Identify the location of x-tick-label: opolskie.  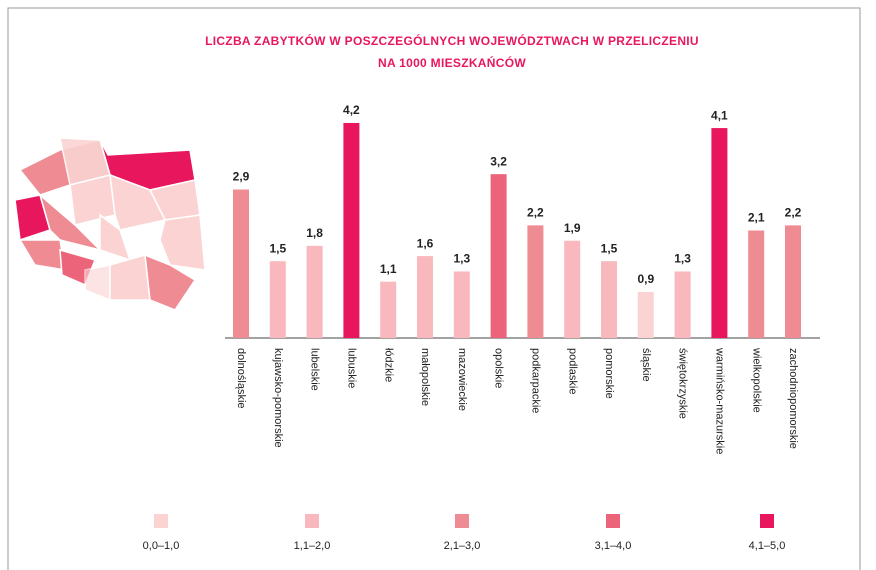
(499, 368).